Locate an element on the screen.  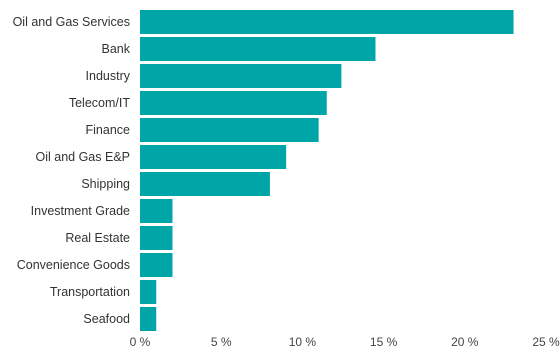
category-label-5: Oil and Gas E&P is located at coordinates (83, 157).